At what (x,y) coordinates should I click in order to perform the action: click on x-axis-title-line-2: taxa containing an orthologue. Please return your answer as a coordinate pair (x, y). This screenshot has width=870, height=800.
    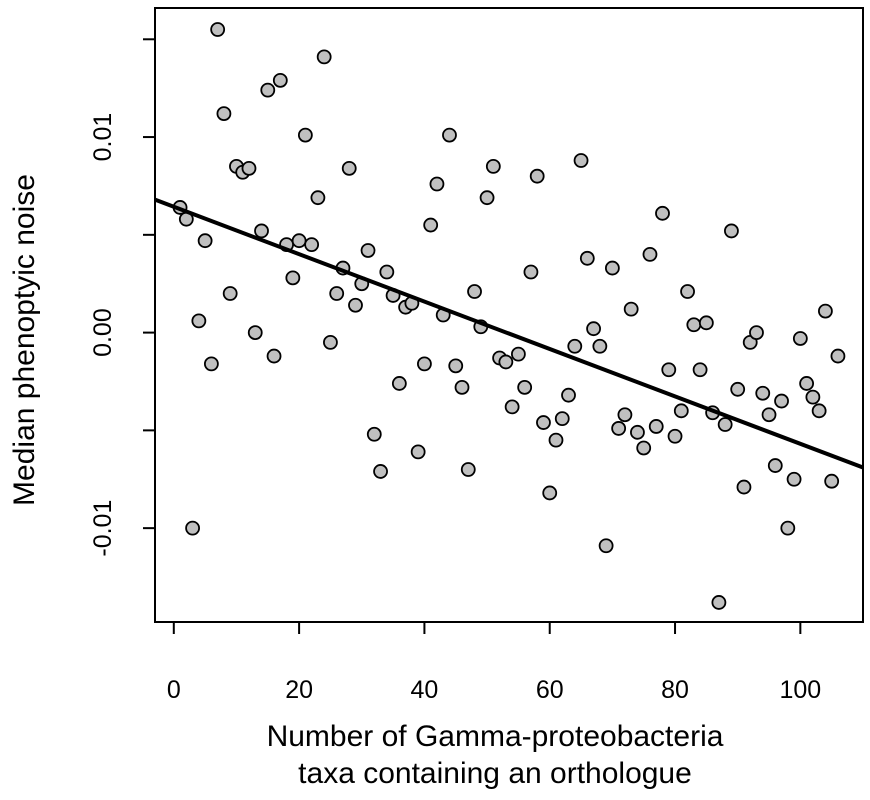
    Looking at the image, I should click on (495, 773).